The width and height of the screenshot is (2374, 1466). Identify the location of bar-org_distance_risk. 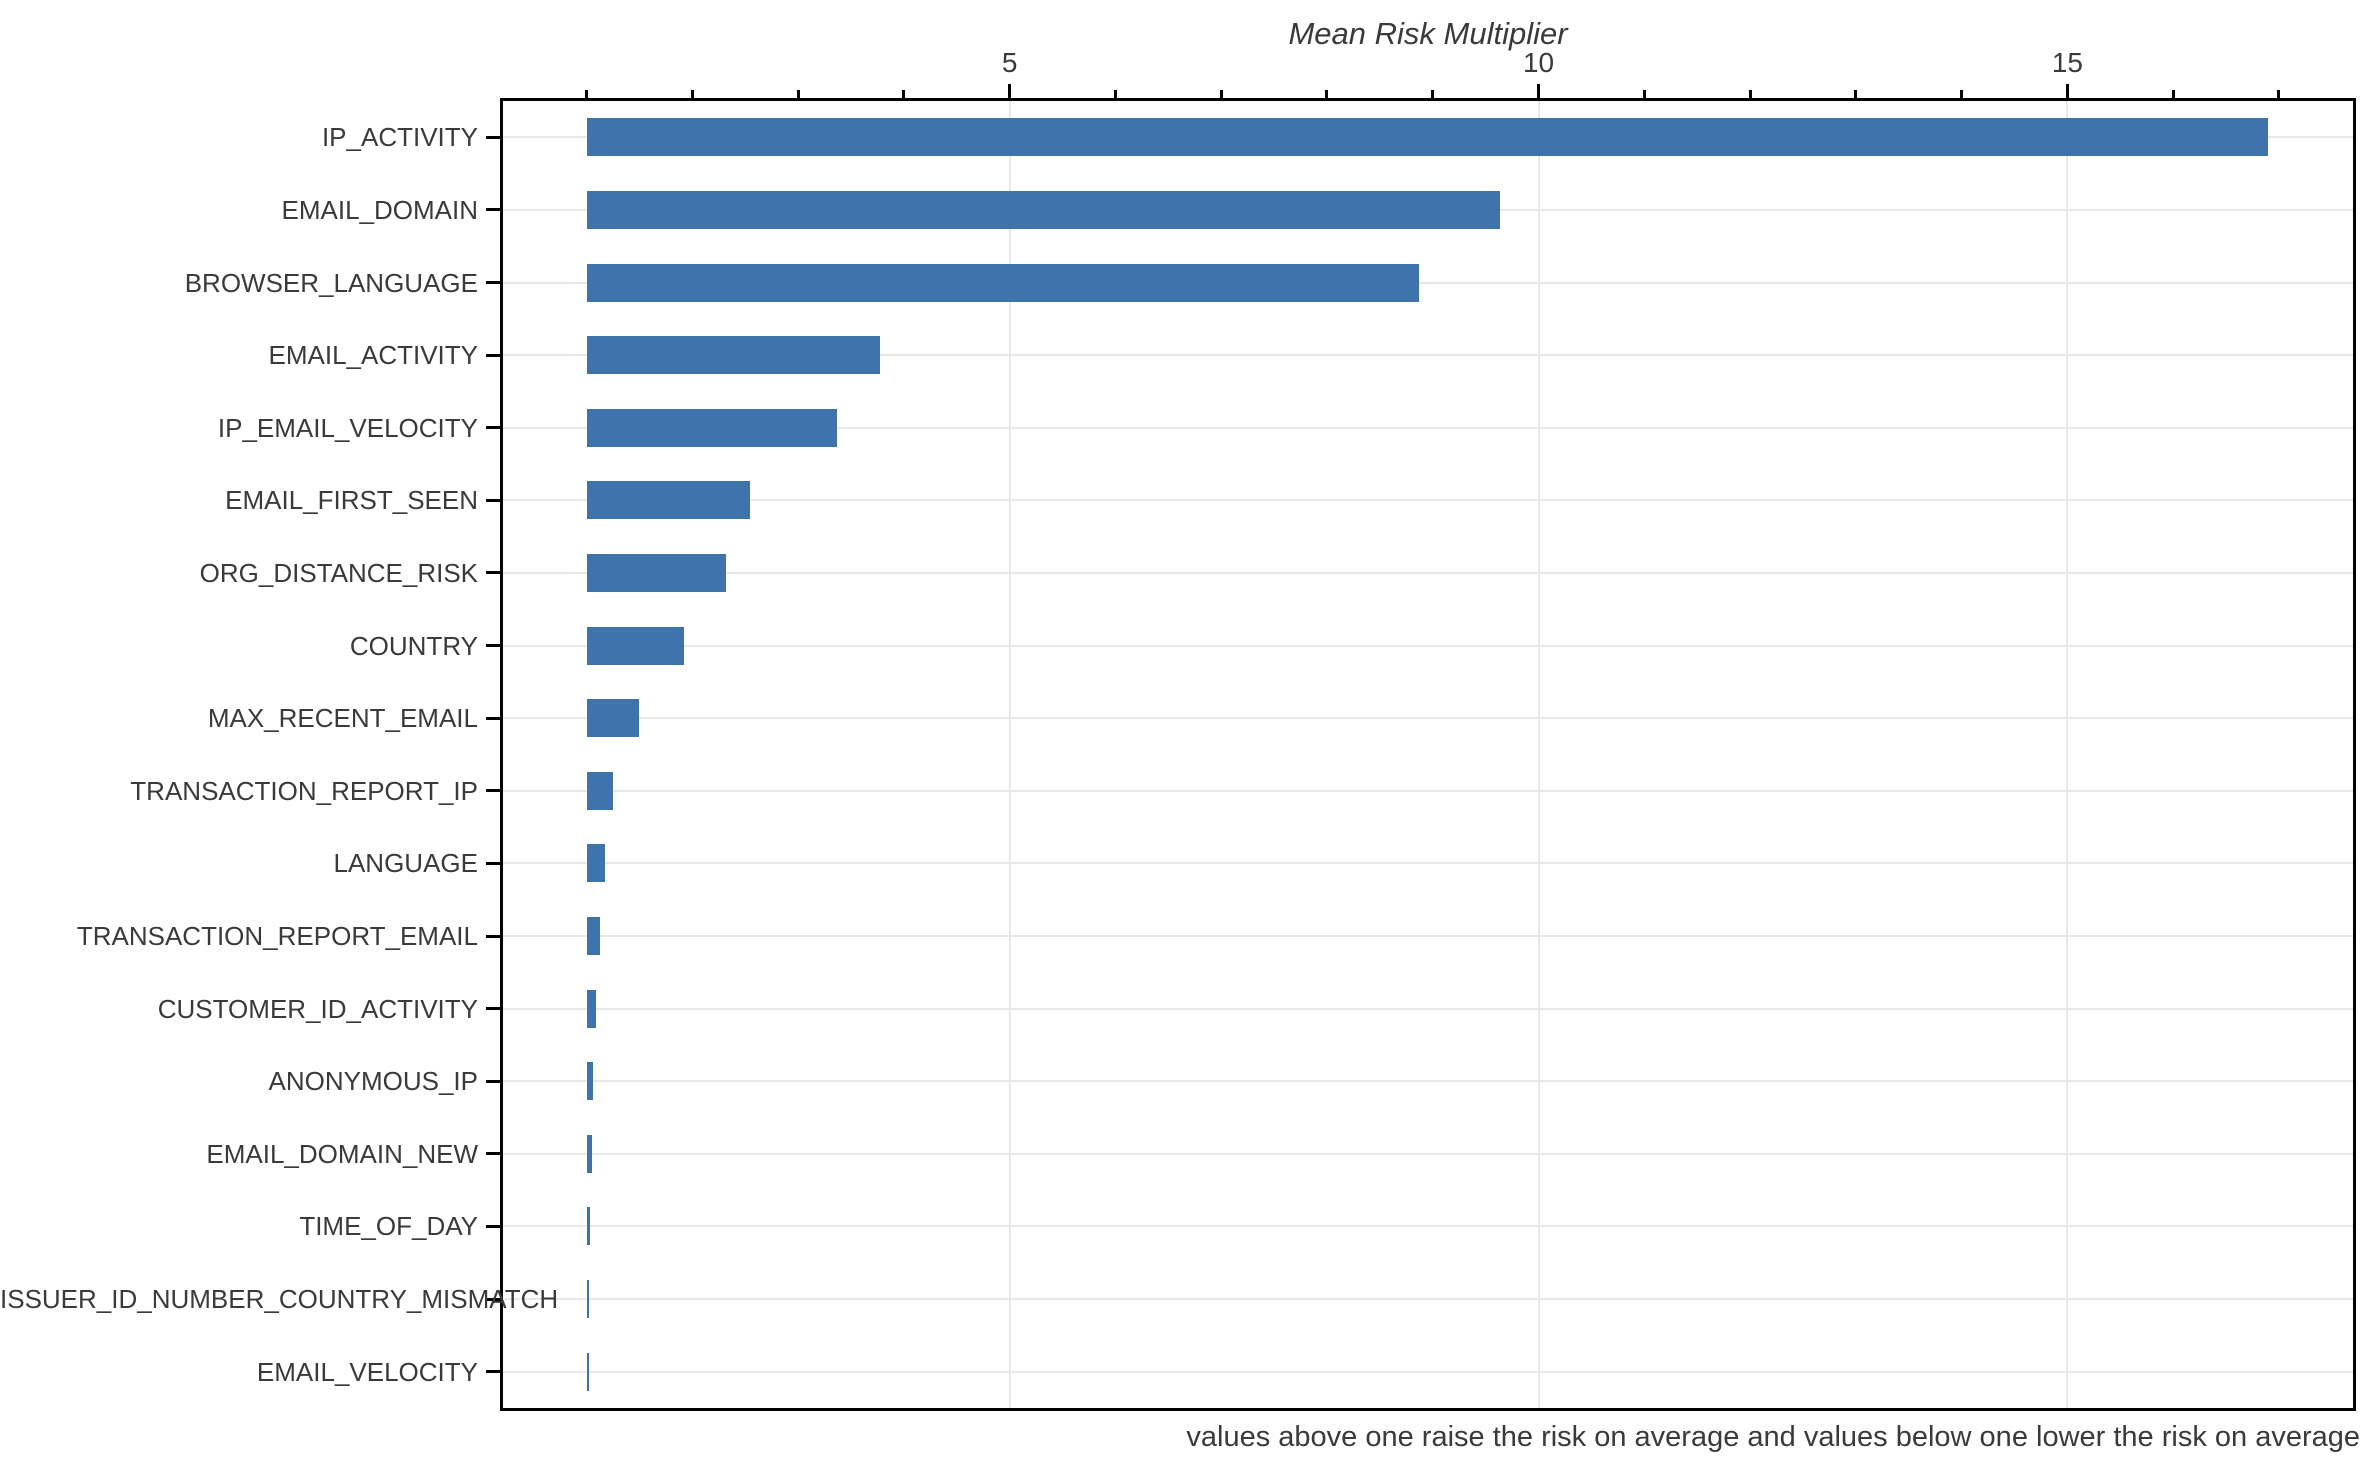
(656, 572).